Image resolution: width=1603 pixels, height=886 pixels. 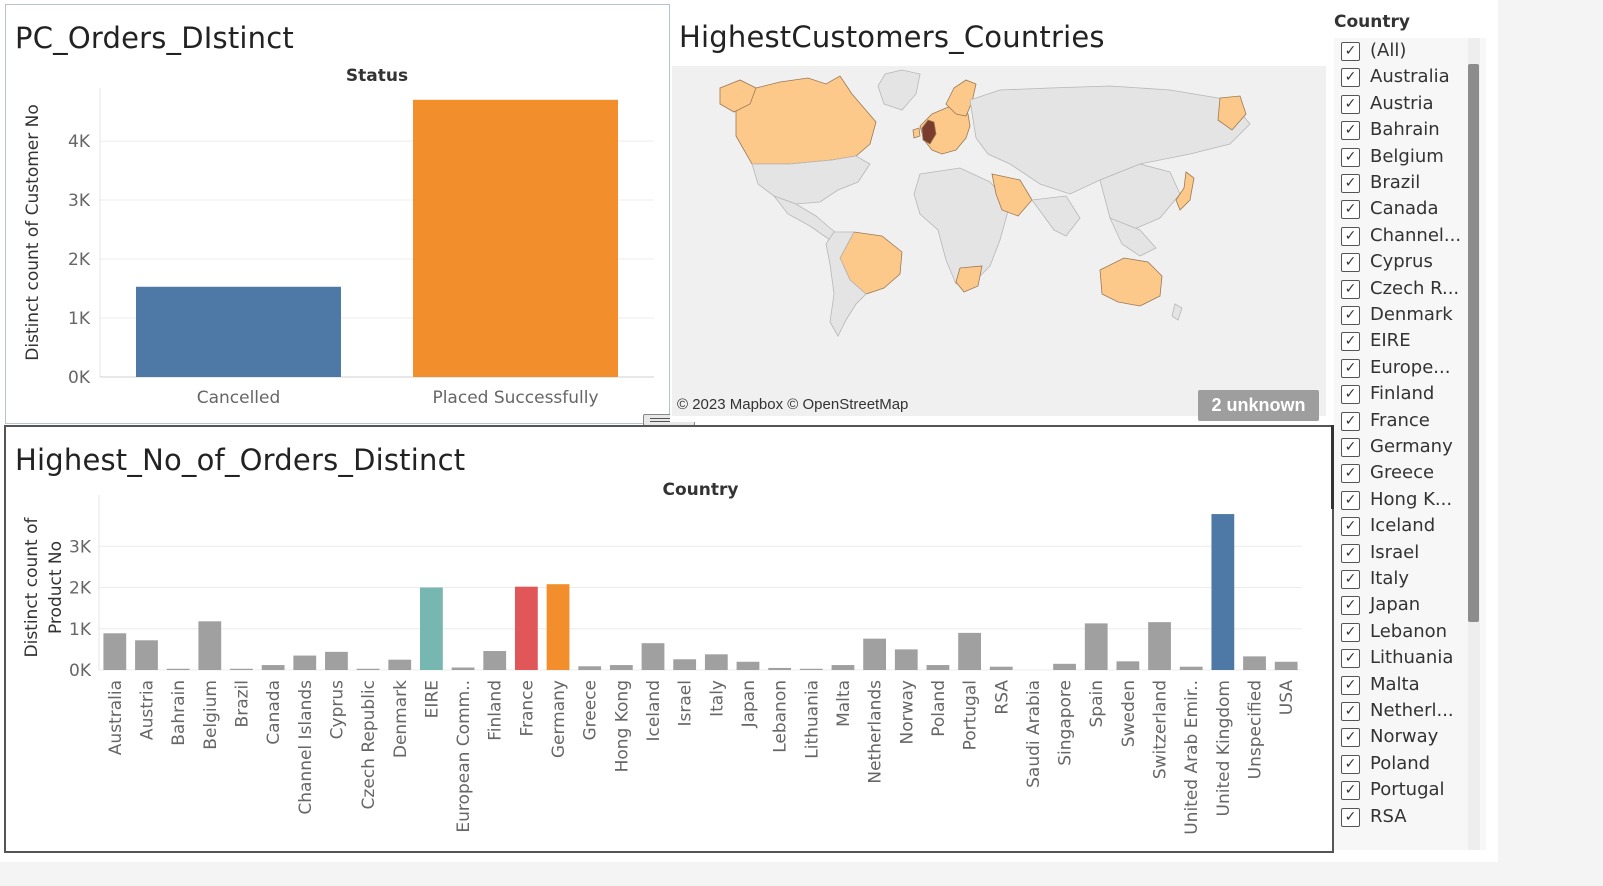 What do you see at coordinates (945, 129) in the screenshot?
I see `map-region-europe-highlight` at bounding box center [945, 129].